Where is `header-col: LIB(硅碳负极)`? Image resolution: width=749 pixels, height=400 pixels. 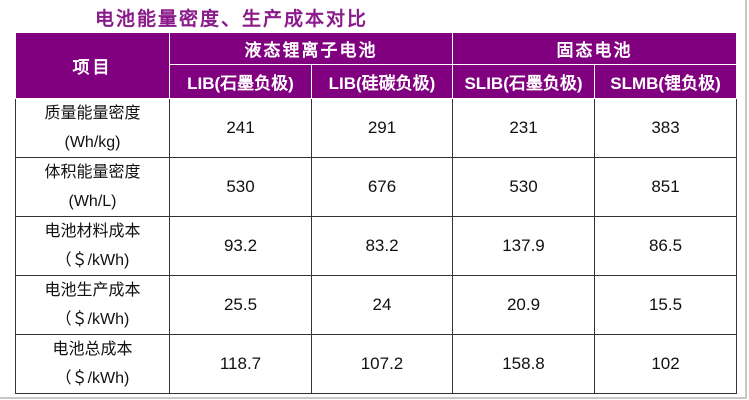
header-col: LIB(硅碳负极) is located at coordinates (382, 81).